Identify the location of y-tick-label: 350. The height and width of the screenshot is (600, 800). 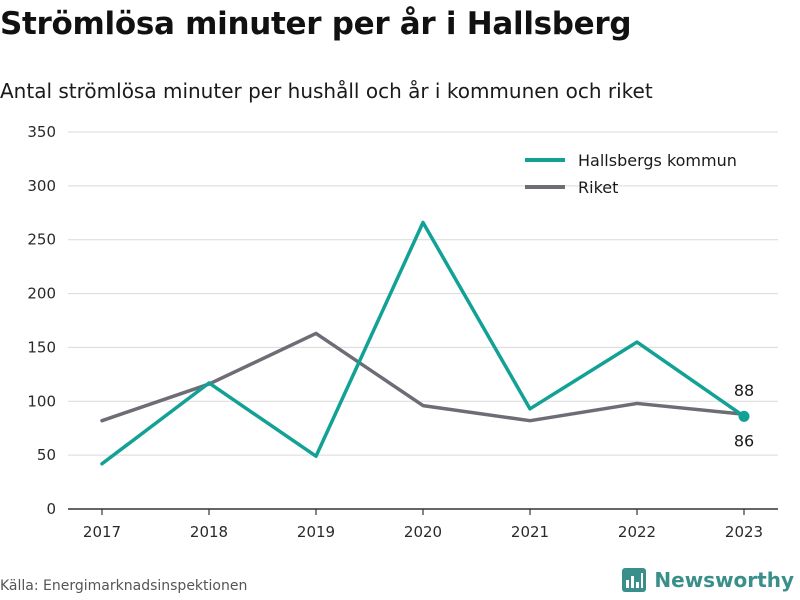
(41, 132).